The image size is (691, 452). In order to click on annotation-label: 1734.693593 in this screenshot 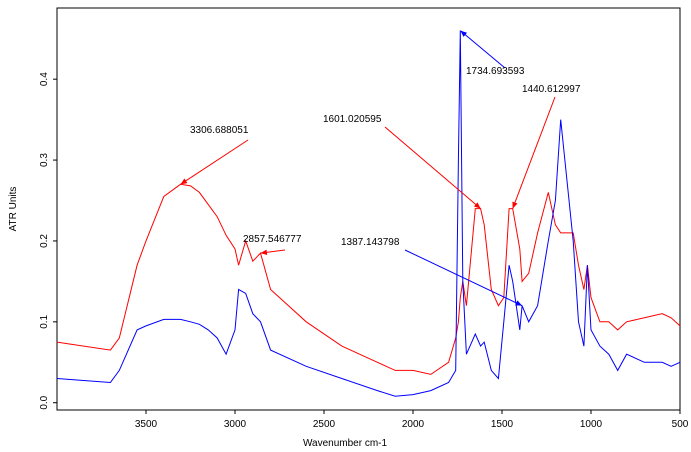, I will do `click(495, 71)`.